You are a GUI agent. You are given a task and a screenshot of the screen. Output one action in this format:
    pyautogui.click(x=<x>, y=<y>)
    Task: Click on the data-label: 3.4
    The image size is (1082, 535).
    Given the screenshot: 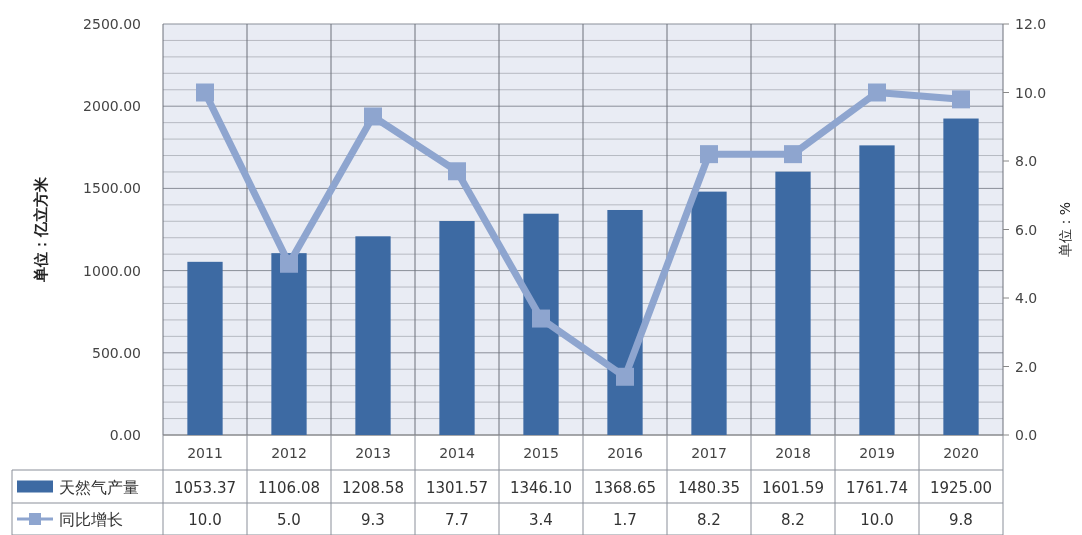 What is the action you would take?
    pyautogui.click(x=541, y=520)
    